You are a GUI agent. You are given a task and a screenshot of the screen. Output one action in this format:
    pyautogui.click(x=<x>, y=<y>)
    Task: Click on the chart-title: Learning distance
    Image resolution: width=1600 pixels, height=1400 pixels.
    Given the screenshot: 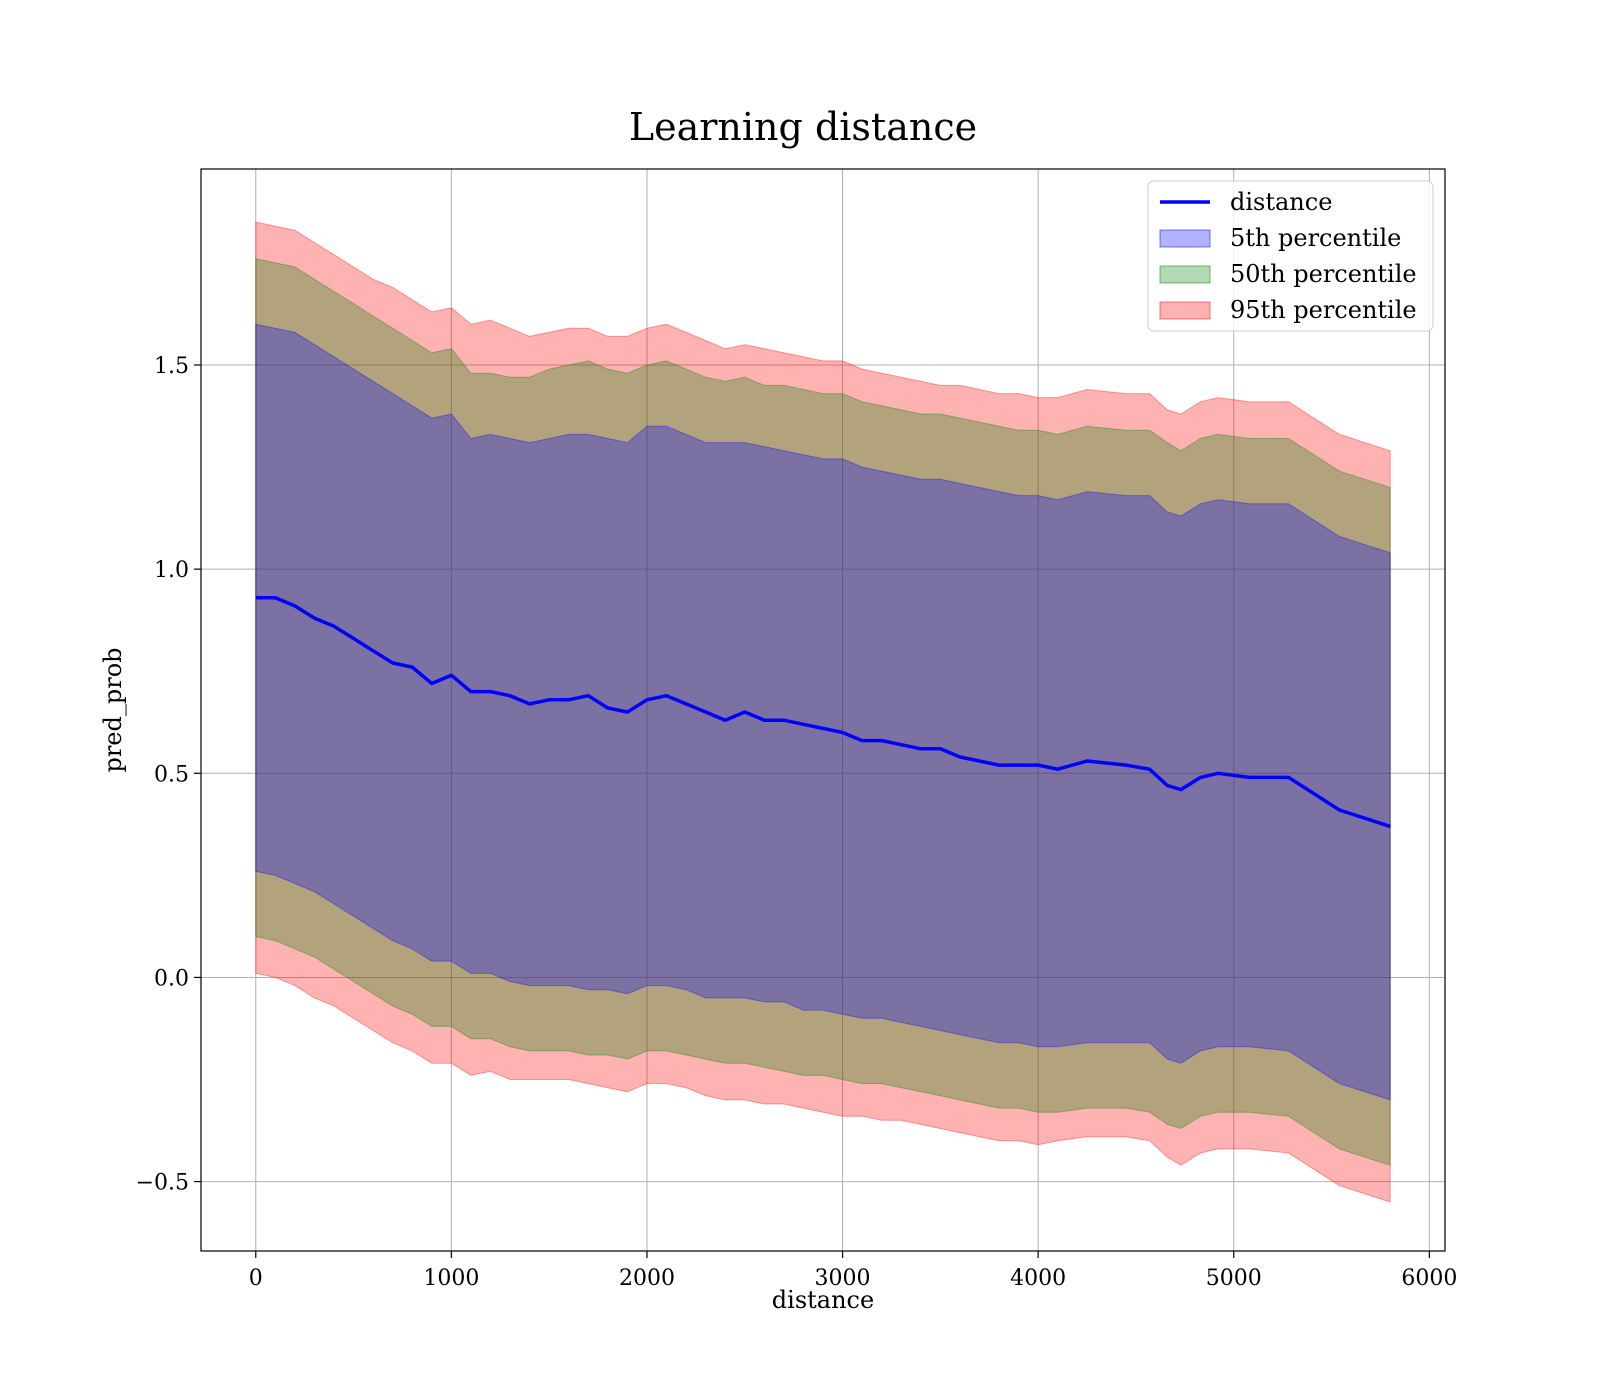 What is the action you would take?
    pyautogui.click(x=803, y=127)
    